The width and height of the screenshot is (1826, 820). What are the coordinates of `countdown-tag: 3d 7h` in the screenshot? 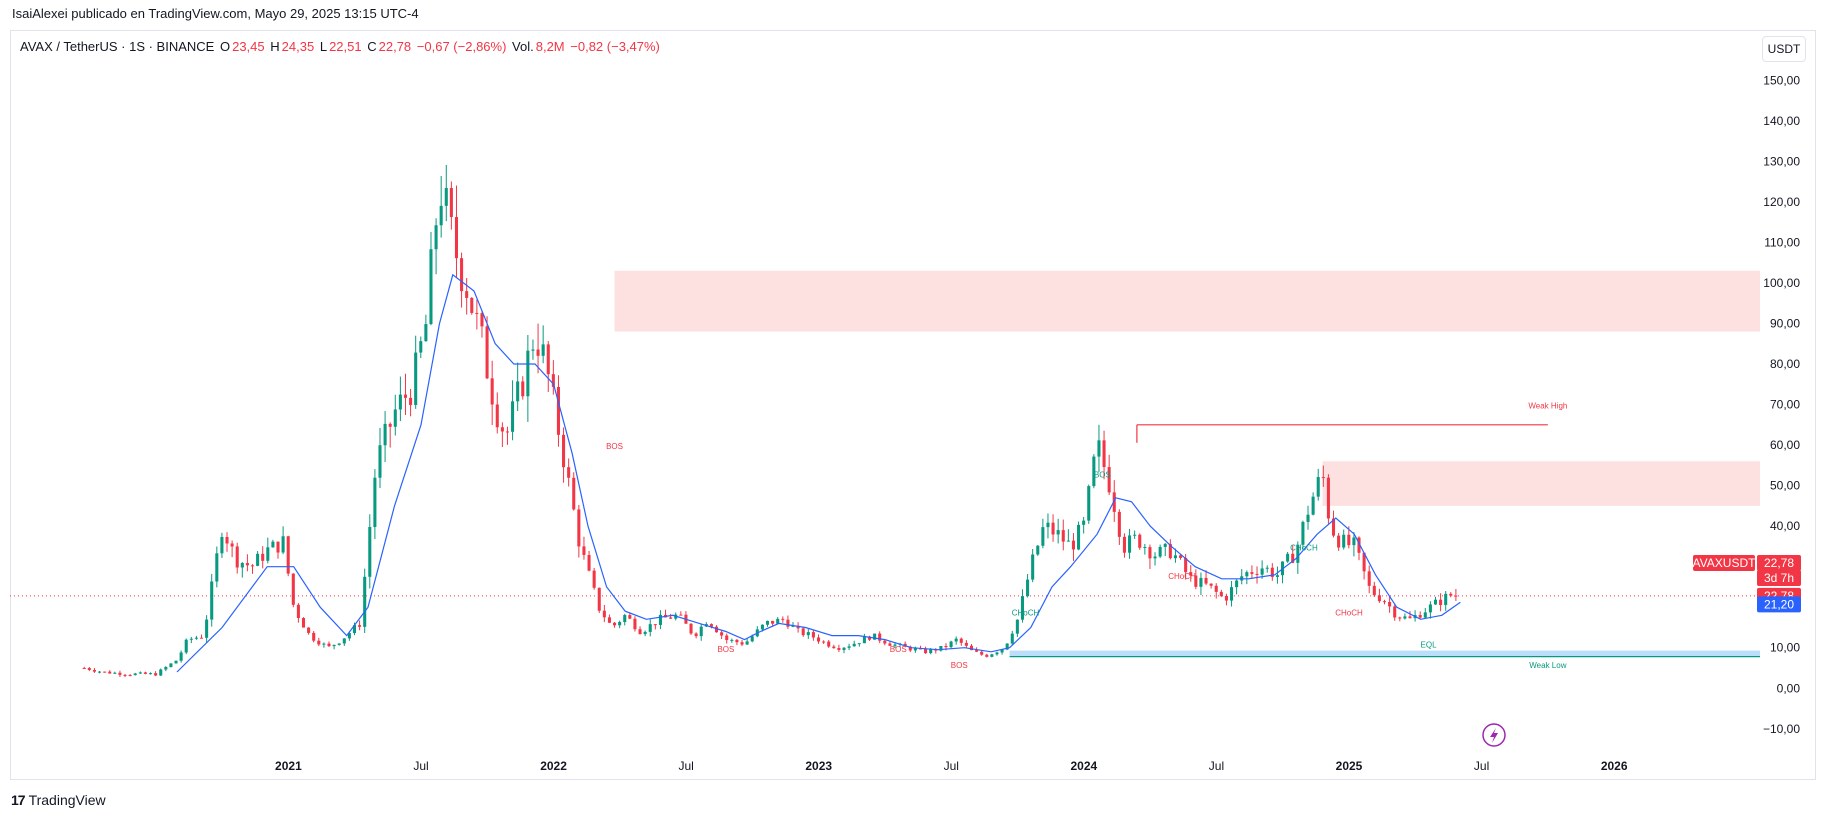 It's located at (1779, 578).